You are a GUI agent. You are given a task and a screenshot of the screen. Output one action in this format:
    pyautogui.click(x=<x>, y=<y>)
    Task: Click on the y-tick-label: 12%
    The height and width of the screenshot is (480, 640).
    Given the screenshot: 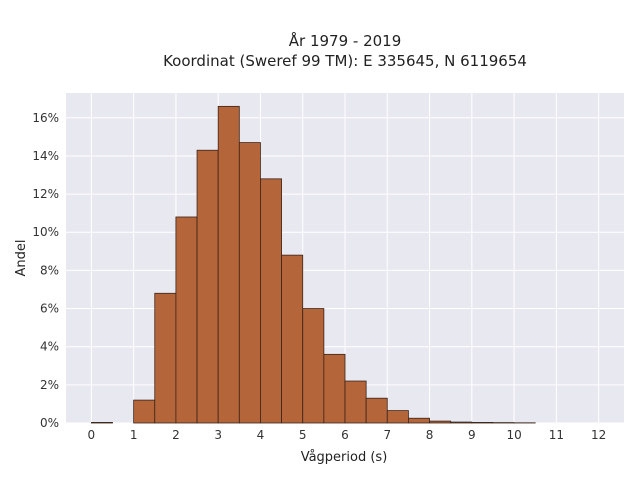 What is the action you would take?
    pyautogui.click(x=45, y=194)
    